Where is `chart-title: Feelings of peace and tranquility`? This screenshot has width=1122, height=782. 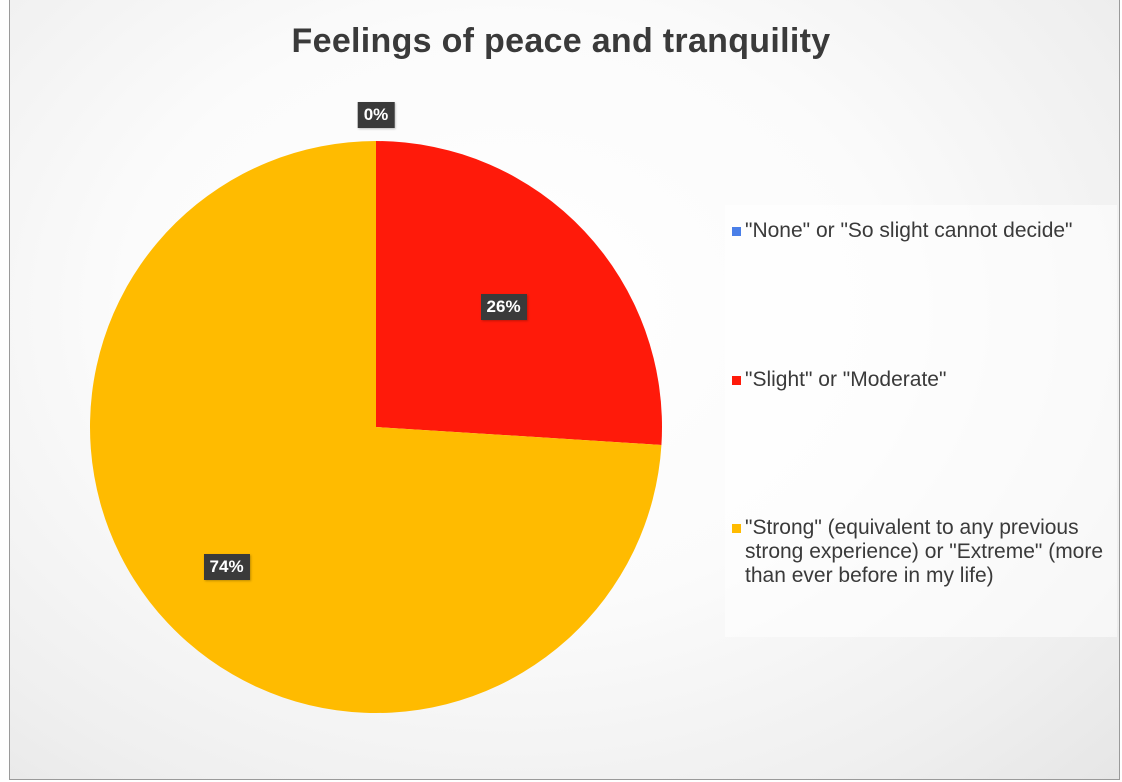
chart-title: Feelings of peace and tranquility is located at coordinates (561, 41).